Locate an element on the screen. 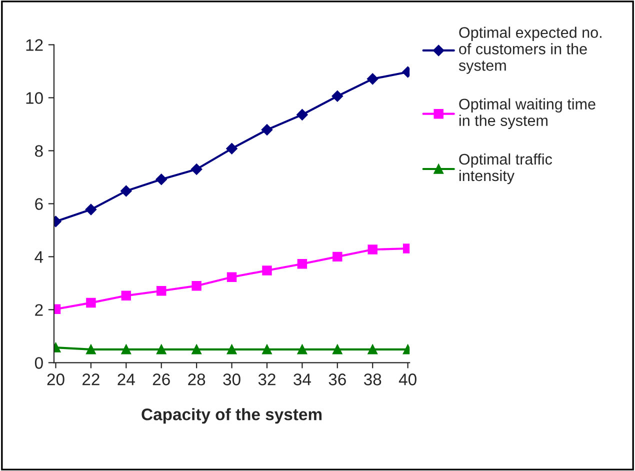 This screenshot has width=635, height=471. legend-label: Optimal traffic intensity is located at coordinates (505, 168).